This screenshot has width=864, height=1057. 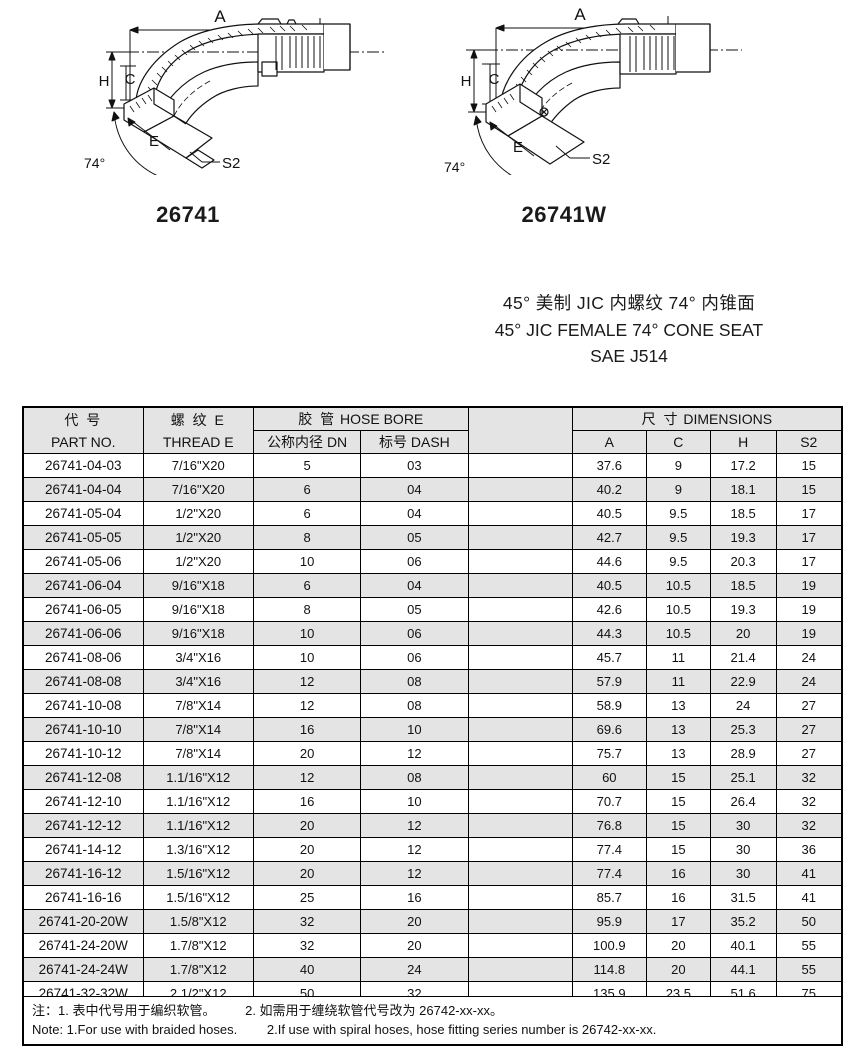 I want to click on cell-h: 44.1, so click(x=743, y=969).